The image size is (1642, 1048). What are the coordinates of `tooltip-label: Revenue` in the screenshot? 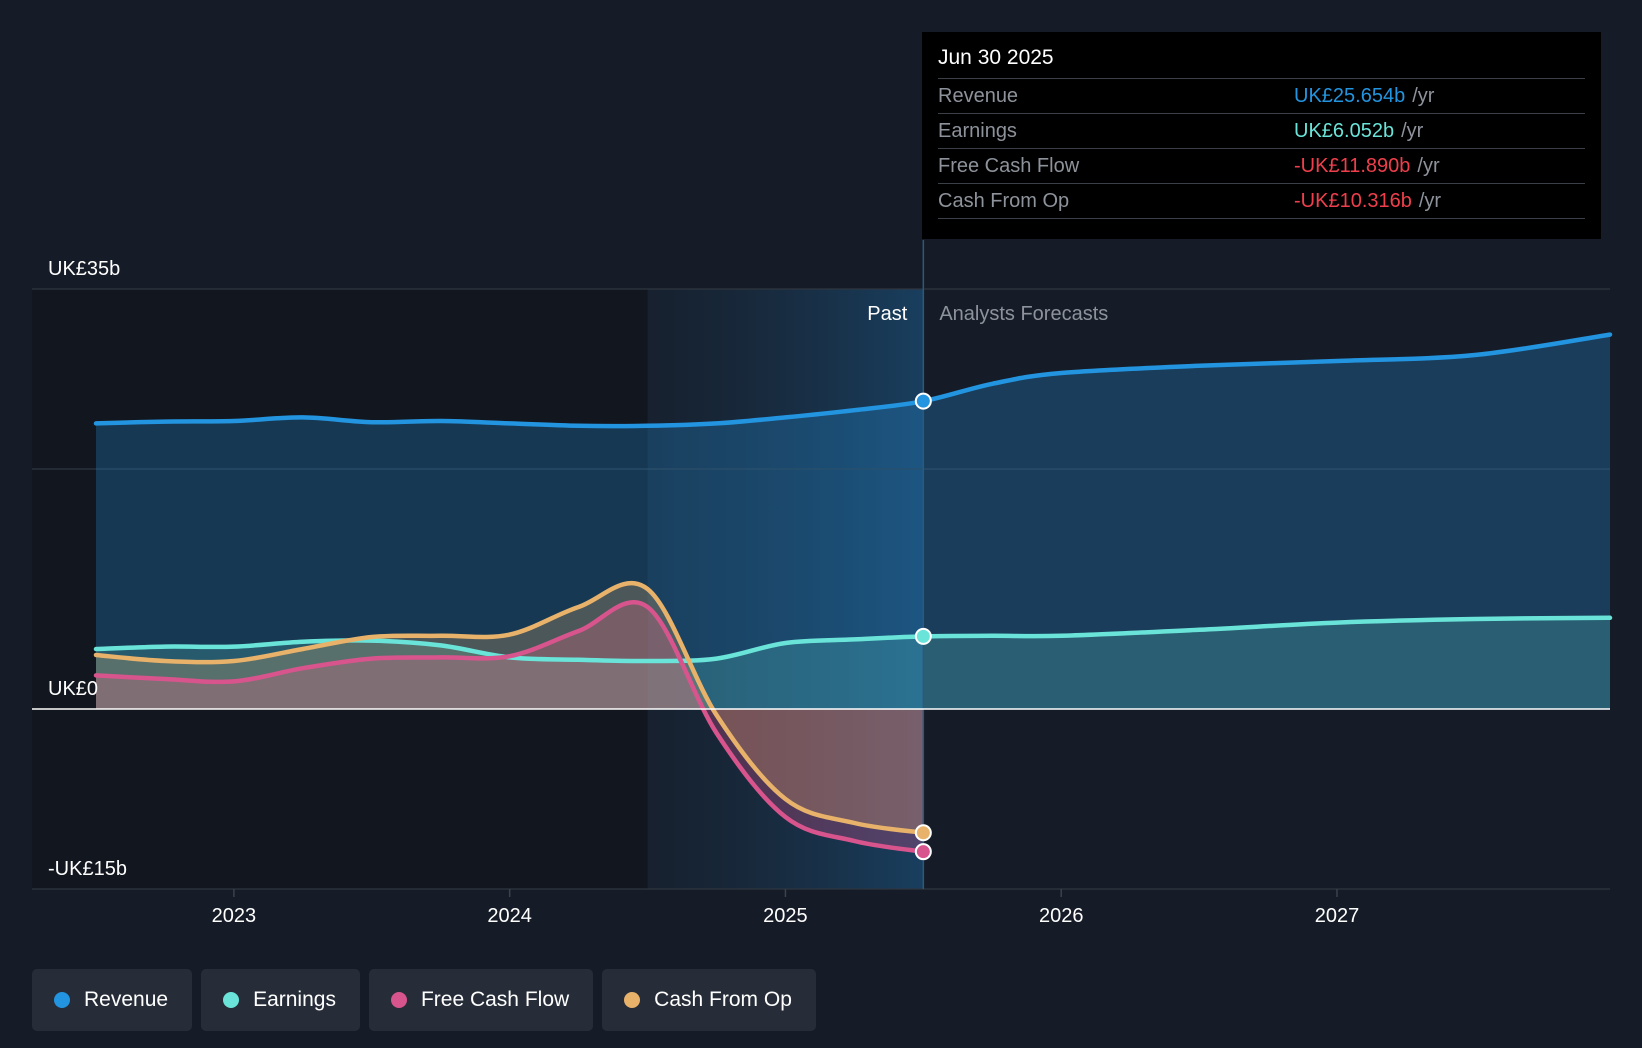 It's located at (978, 95).